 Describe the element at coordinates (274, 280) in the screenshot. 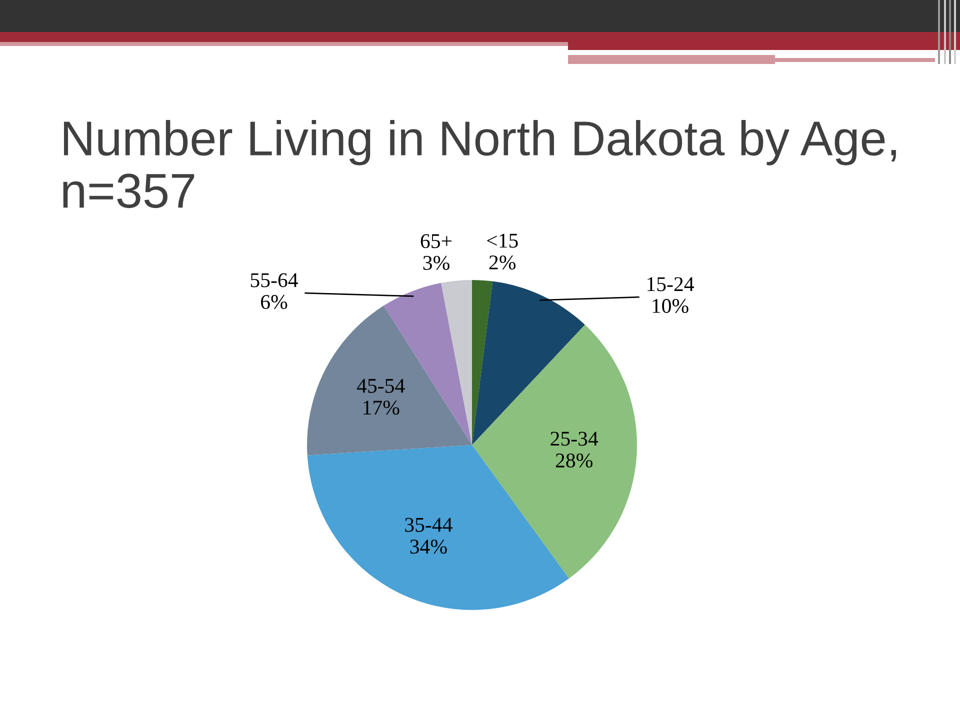

I see `slice-label: 55-64` at that location.